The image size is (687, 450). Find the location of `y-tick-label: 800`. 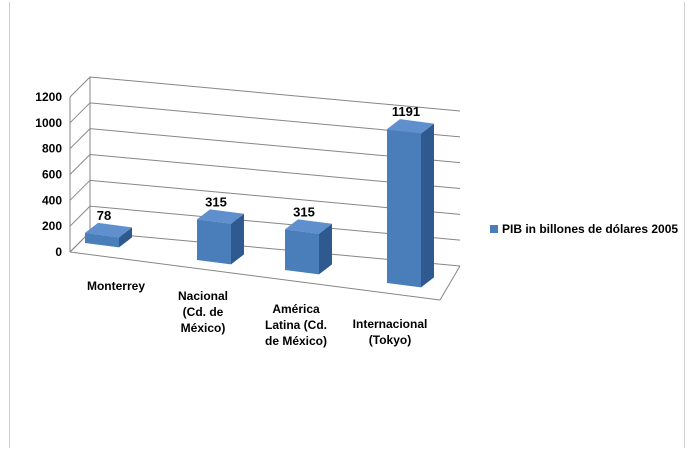

y-tick-label: 800 is located at coordinates (52, 149).